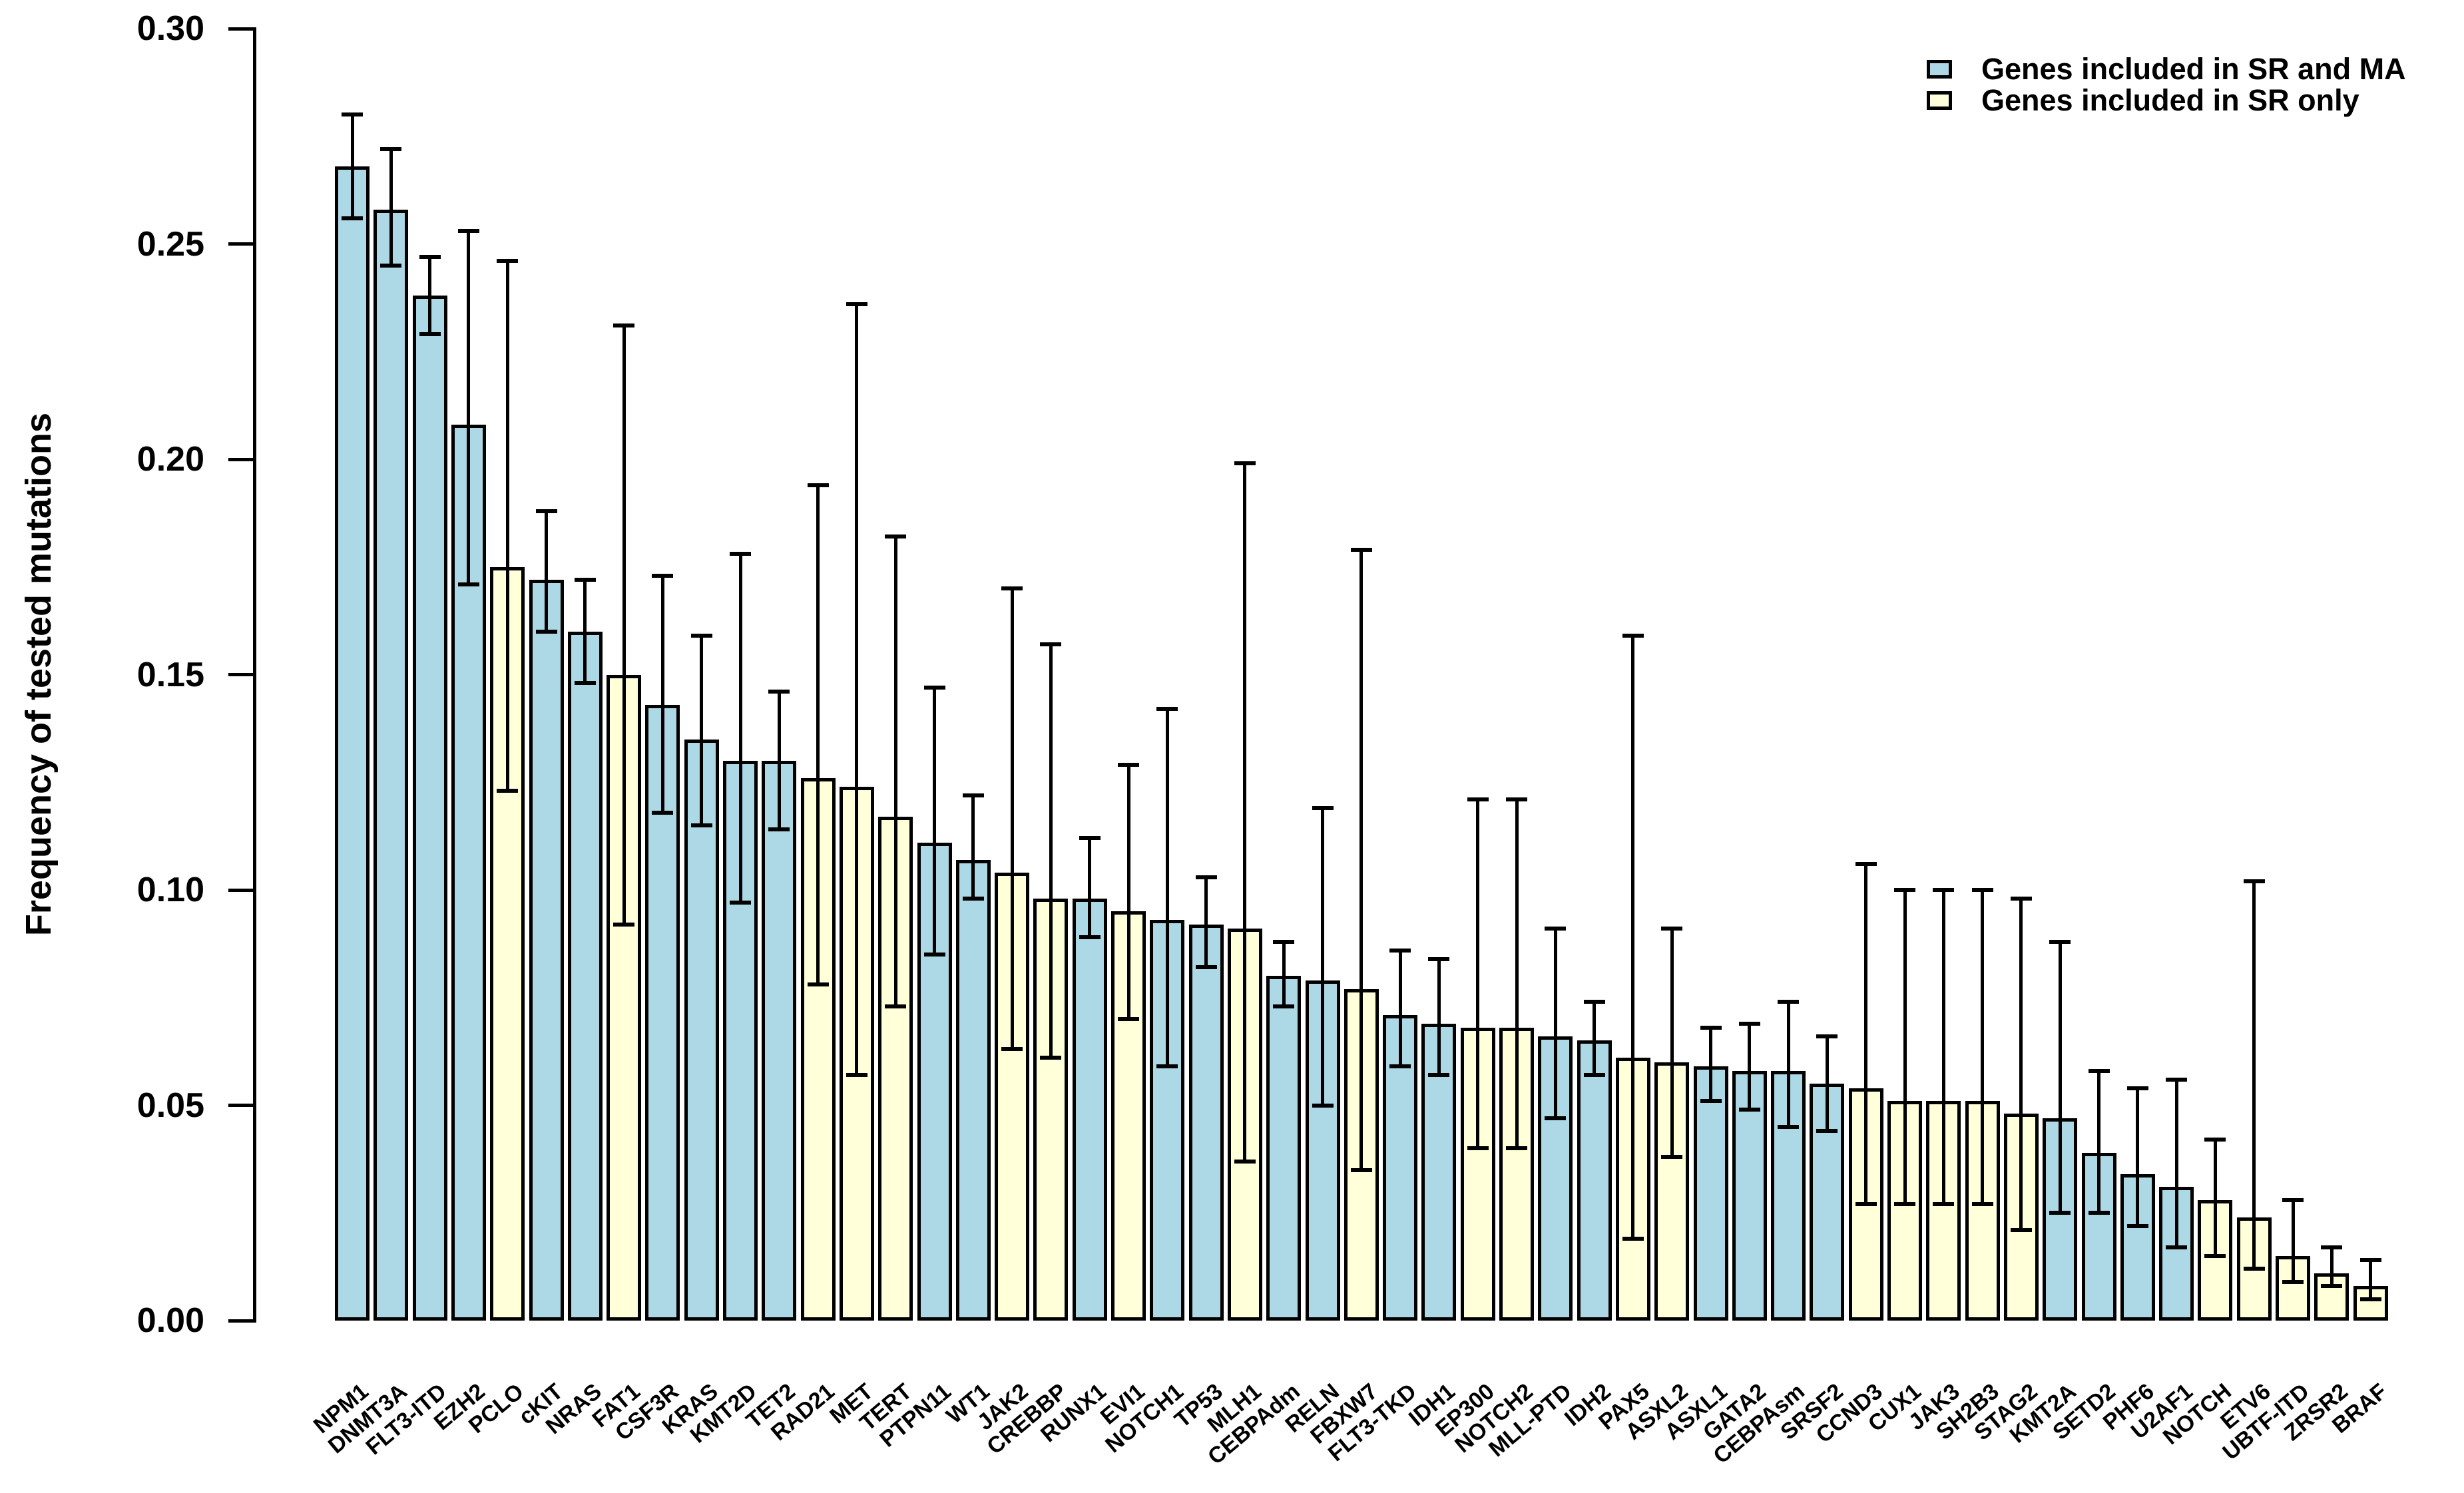 The height and width of the screenshot is (1493, 2464). Describe the element at coordinates (2332, 1267) in the screenshot. I see `errorbar-ZRSR2` at that location.